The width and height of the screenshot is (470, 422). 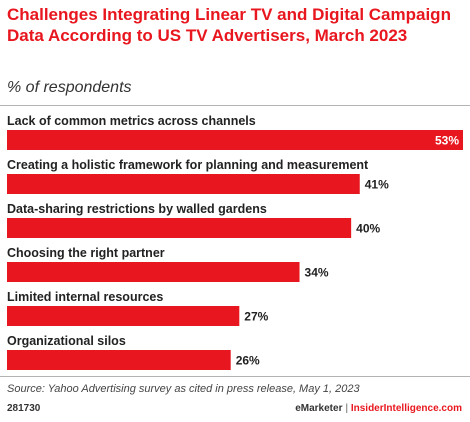 What do you see at coordinates (69, 87) in the screenshot?
I see `chart-subtitle: % of respondents` at bounding box center [69, 87].